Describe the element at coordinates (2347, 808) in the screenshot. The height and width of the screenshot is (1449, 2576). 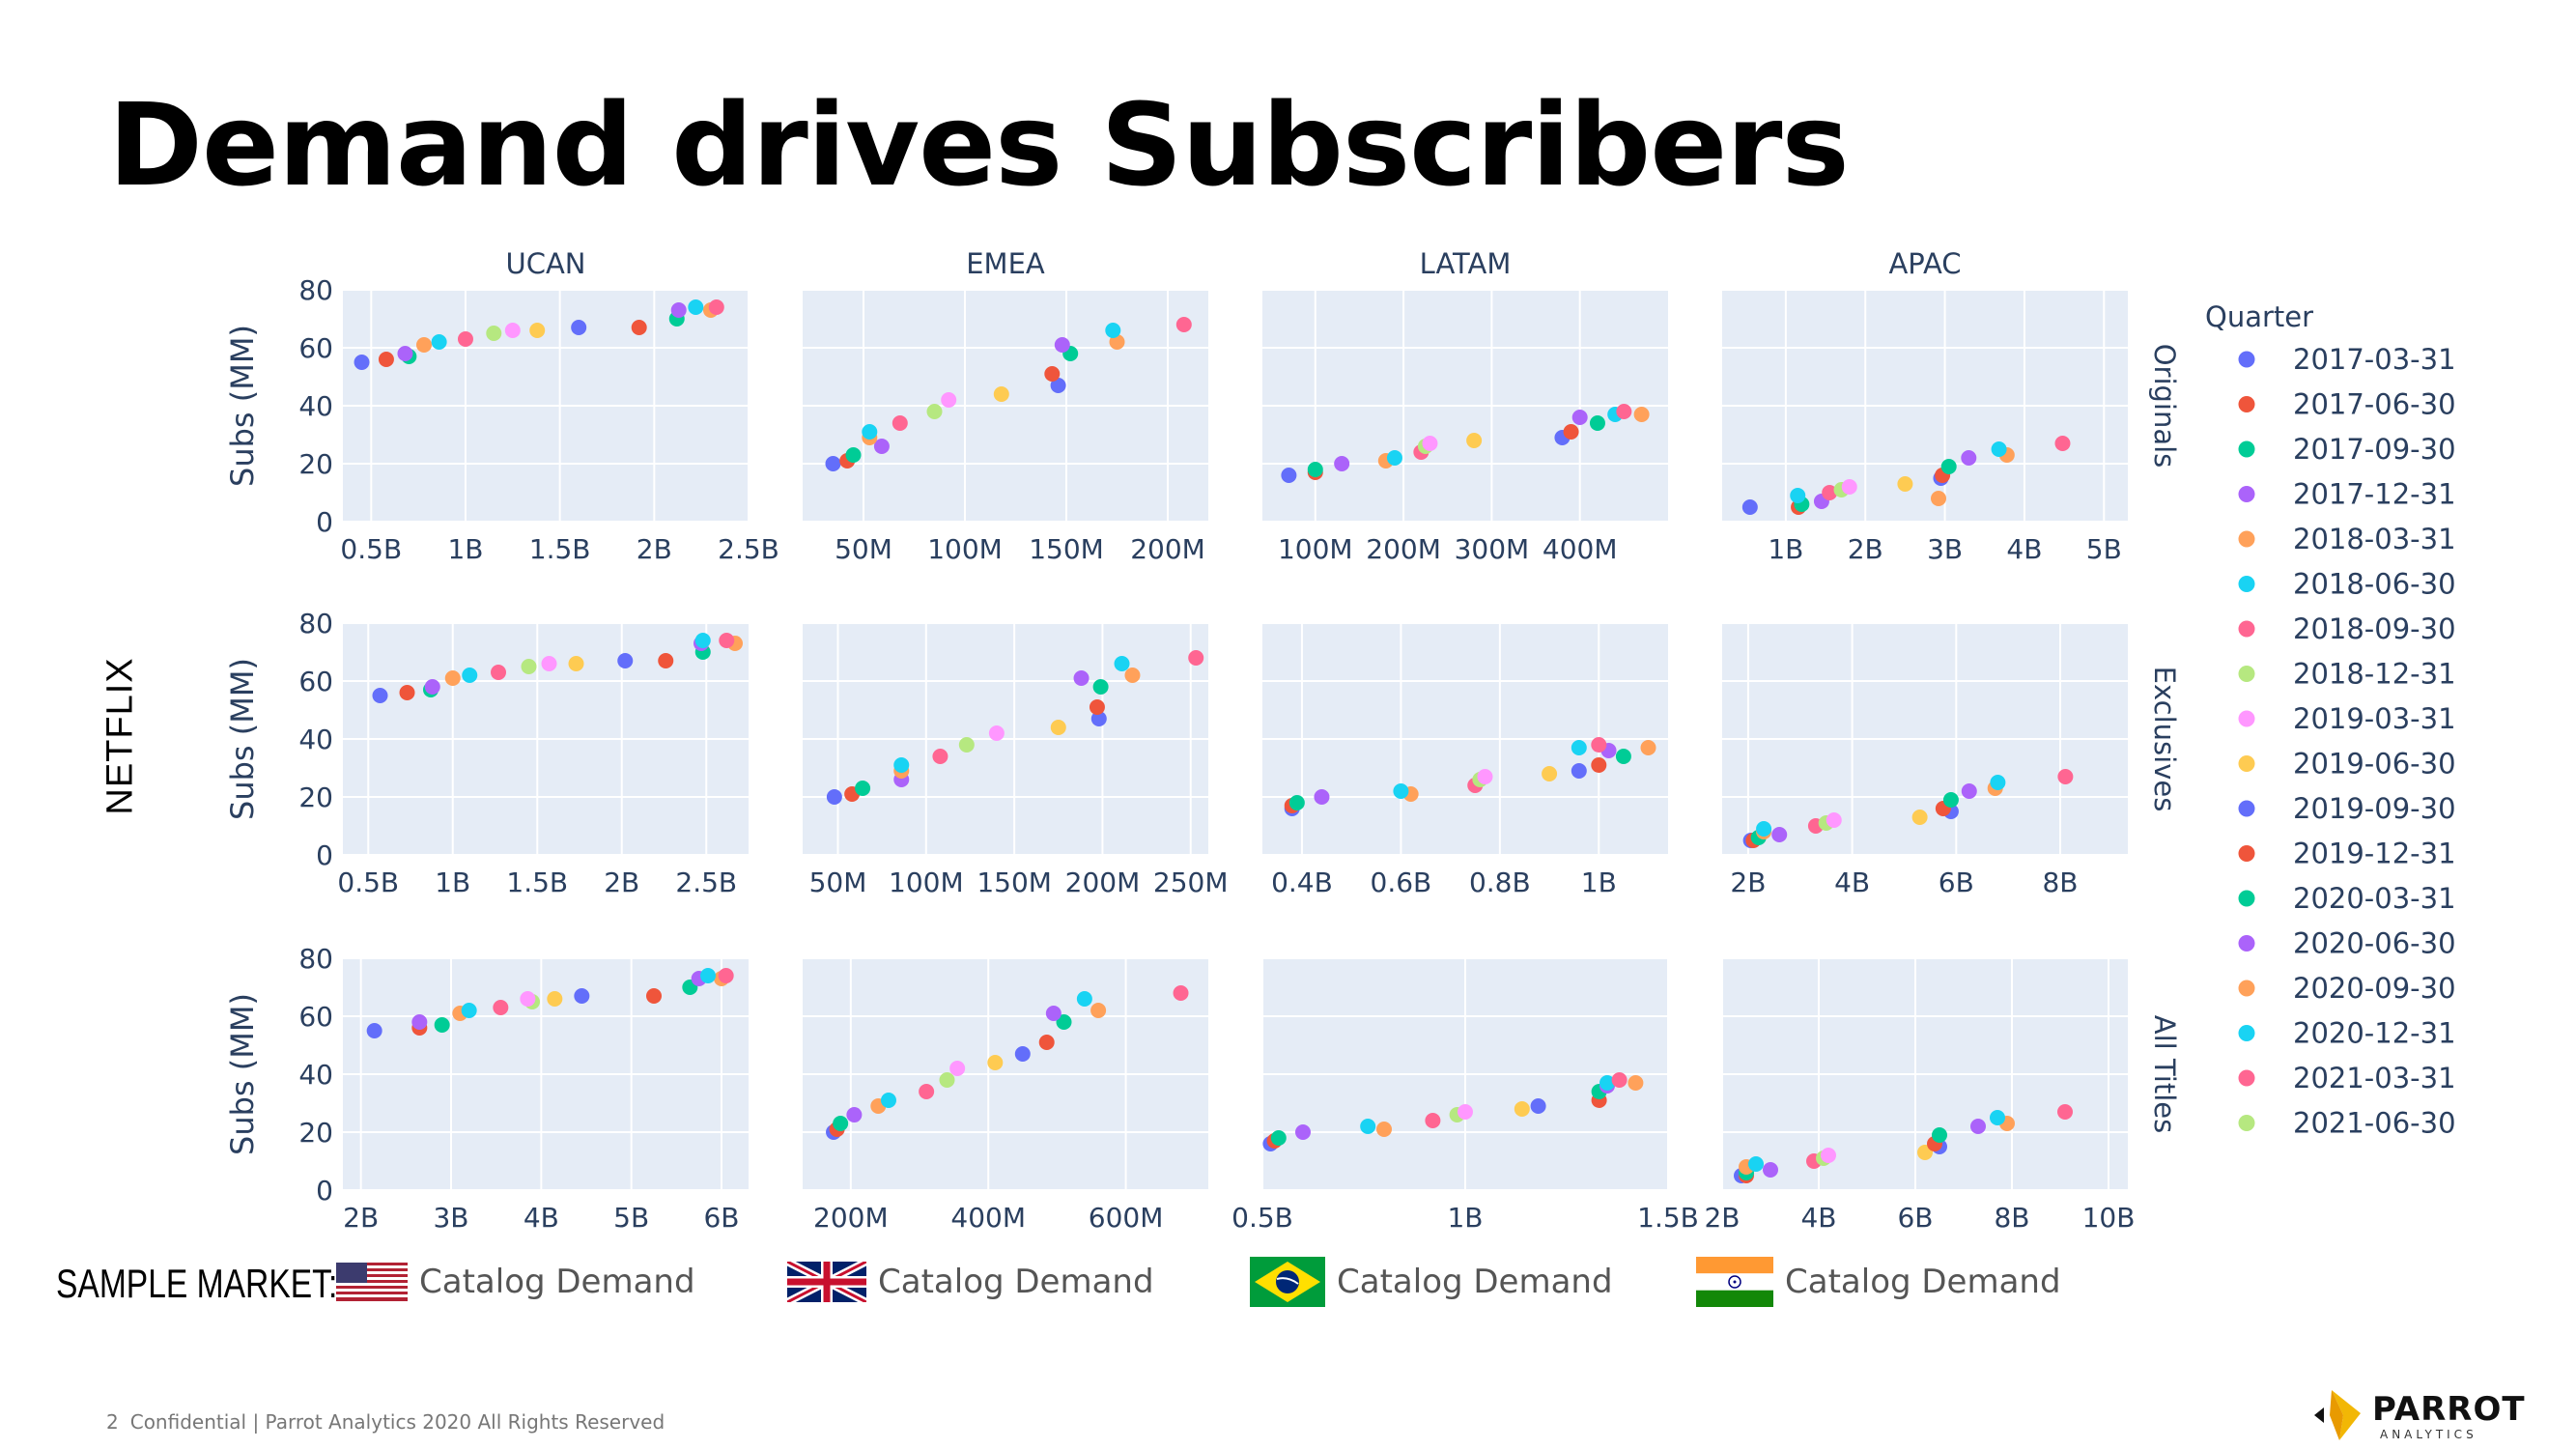
I see `legend-item-2019-09-30: 2019-09-30` at that location.